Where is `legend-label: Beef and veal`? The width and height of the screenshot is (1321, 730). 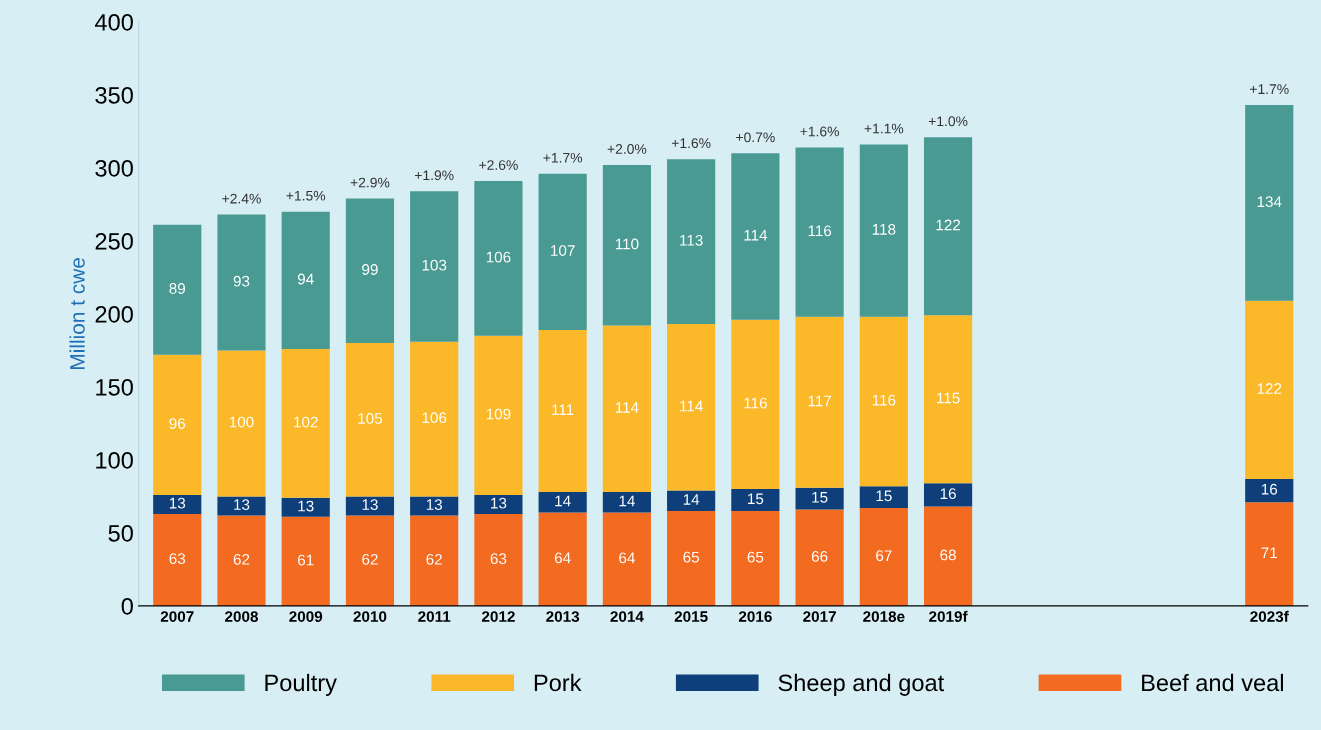
legend-label: Beef and veal is located at coordinates (1212, 682).